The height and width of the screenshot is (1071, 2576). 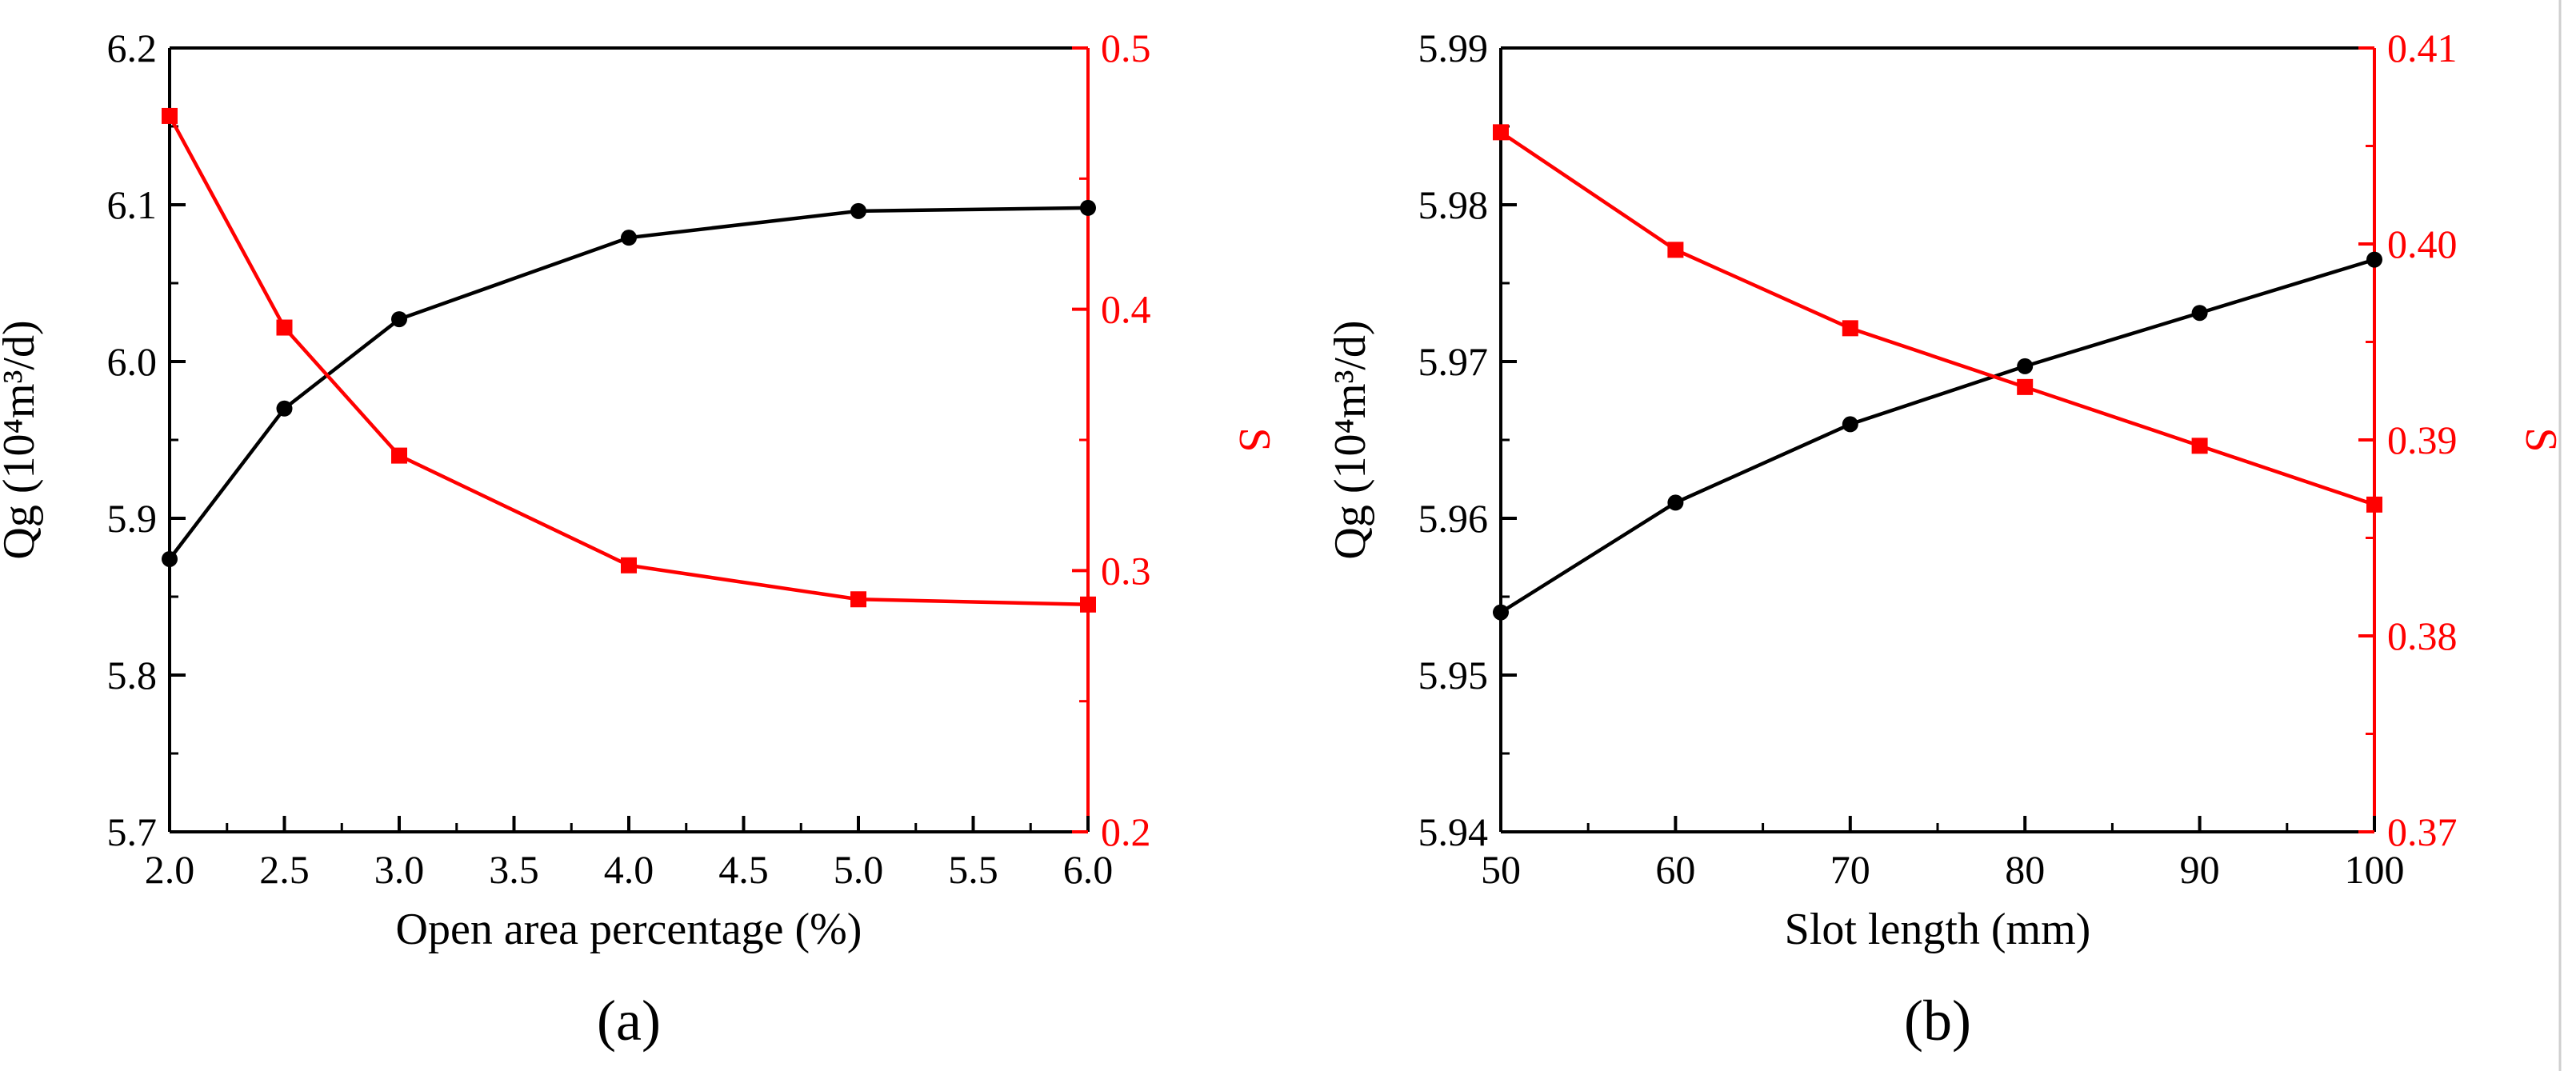 I want to click on series-line-S, so click(x=1937, y=318).